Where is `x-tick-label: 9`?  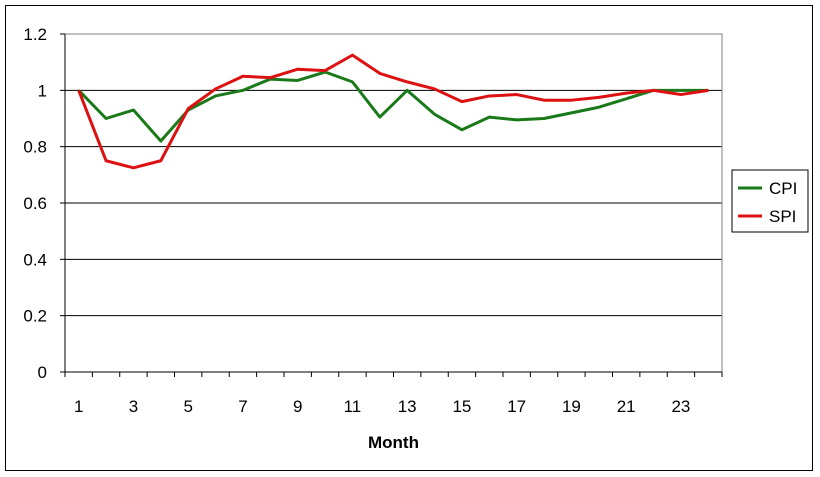 x-tick-label: 9 is located at coordinates (297, 406).